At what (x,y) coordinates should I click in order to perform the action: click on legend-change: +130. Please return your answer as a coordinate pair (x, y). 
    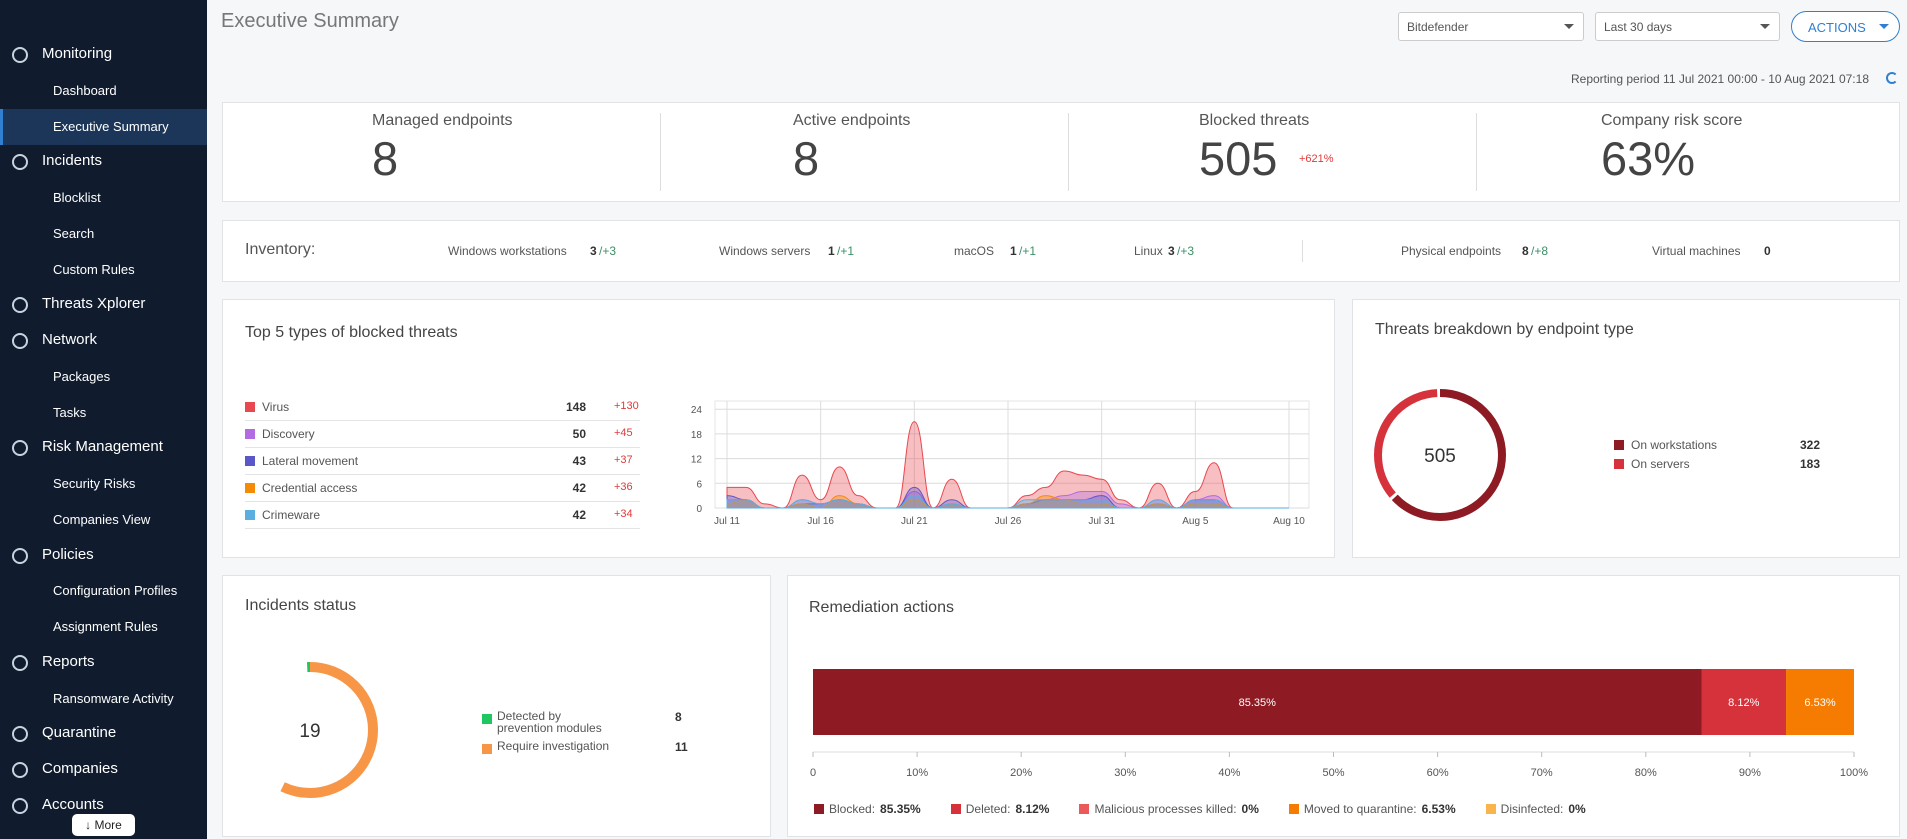
    Looking at the image, I should click on (626, 406).